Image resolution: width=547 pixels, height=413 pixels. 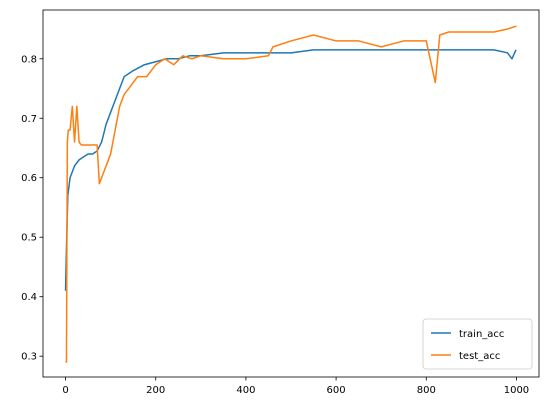 What do you see at coordinates (29, 297) in the screenshot?
I see `y-tick-label: 0.4` at bounding box center [29, 297].